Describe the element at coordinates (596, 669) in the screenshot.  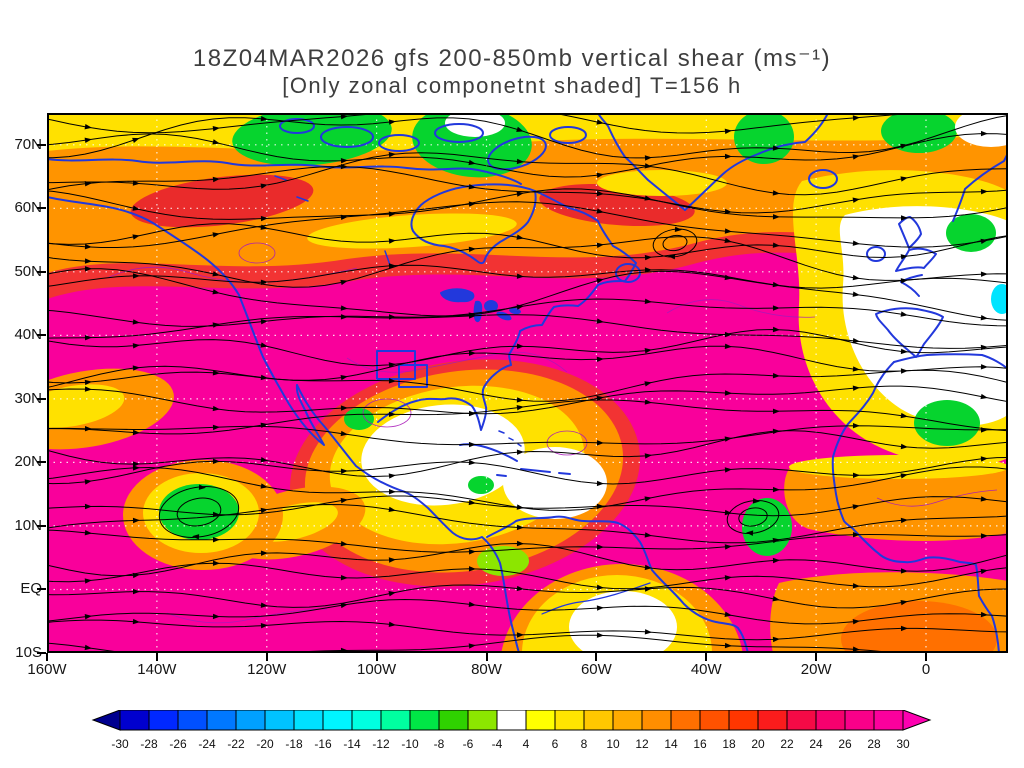
I see `x-axis-label: 60W` at that location.